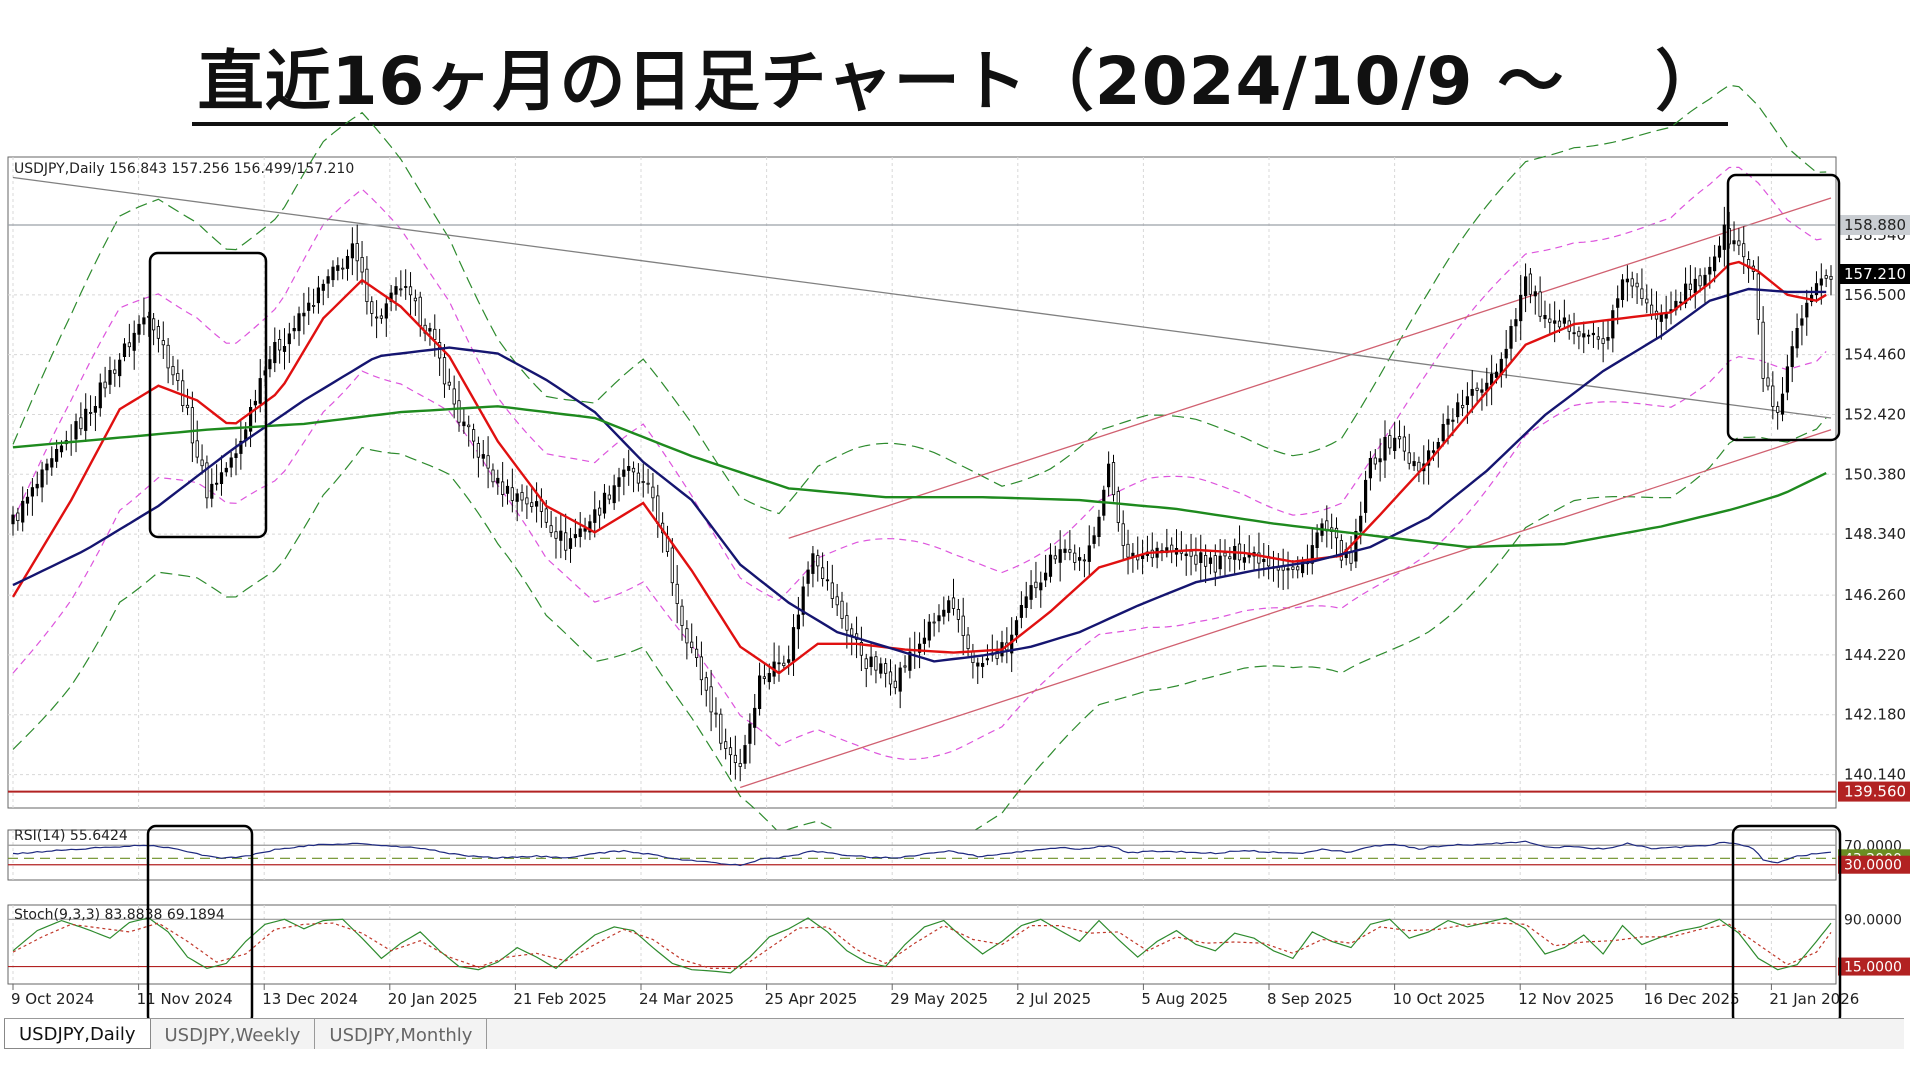 Image resolution: width=1920 pixels, height=1080 pixels. I want to click on y-tick-label: 150.380, so click(1875, 474).